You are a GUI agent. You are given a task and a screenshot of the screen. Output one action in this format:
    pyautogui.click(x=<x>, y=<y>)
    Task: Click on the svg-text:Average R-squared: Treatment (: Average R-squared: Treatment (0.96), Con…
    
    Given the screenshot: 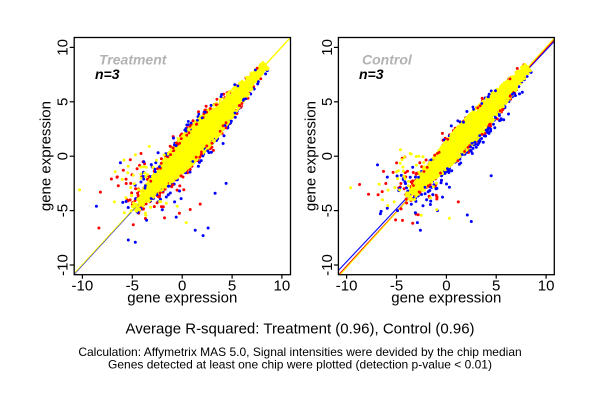 What is the action you would take?
    pyautogui.click(x=299, y=329)
    